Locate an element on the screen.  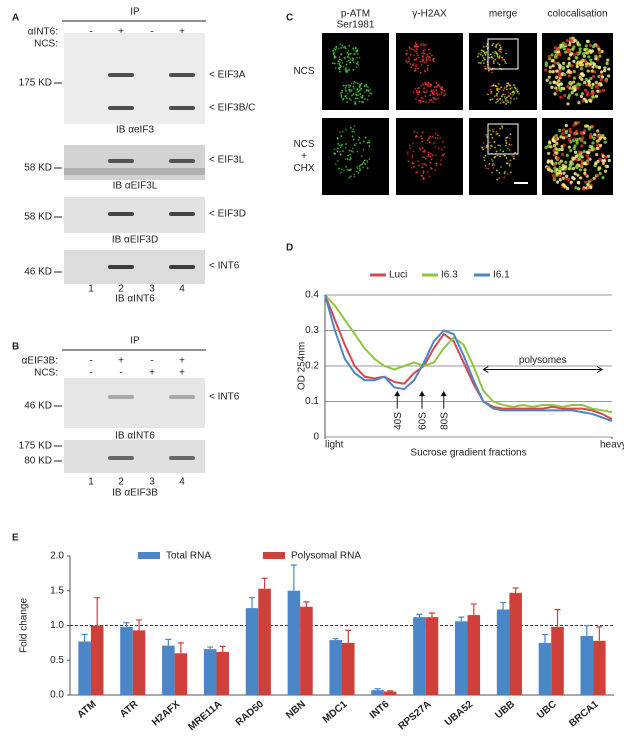
condition-label: NCS: is located at coordinates (46, 373).